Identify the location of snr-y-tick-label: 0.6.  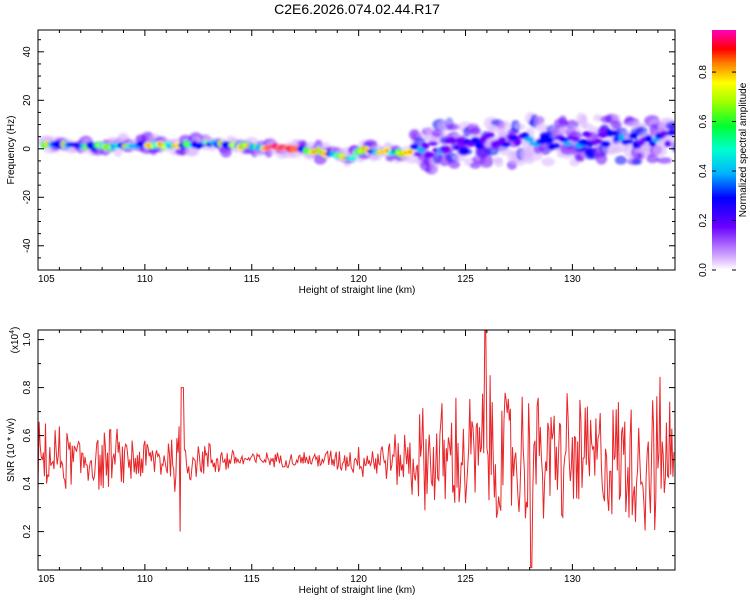
(27, 435).